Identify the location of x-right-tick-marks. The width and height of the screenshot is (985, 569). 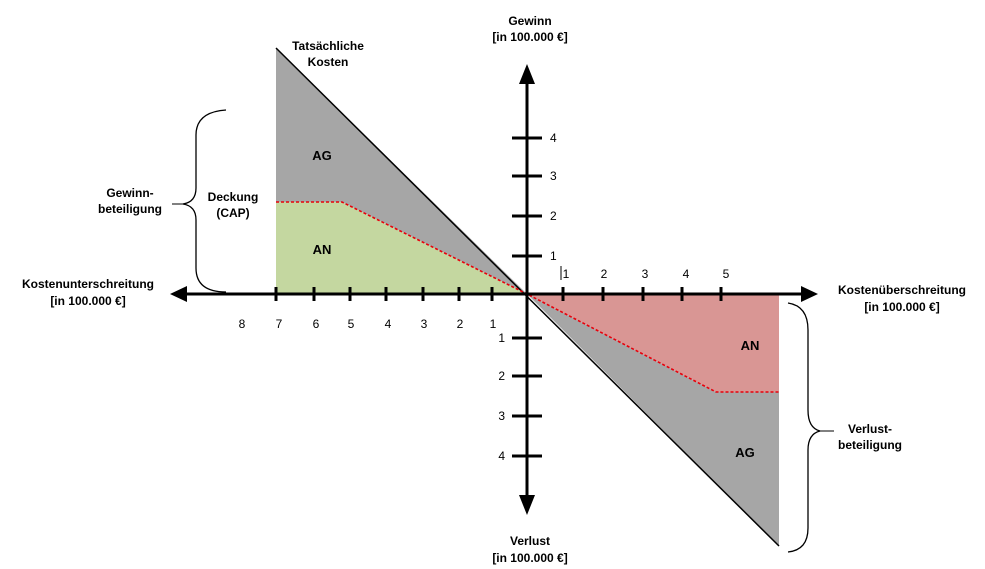
(642, 294).